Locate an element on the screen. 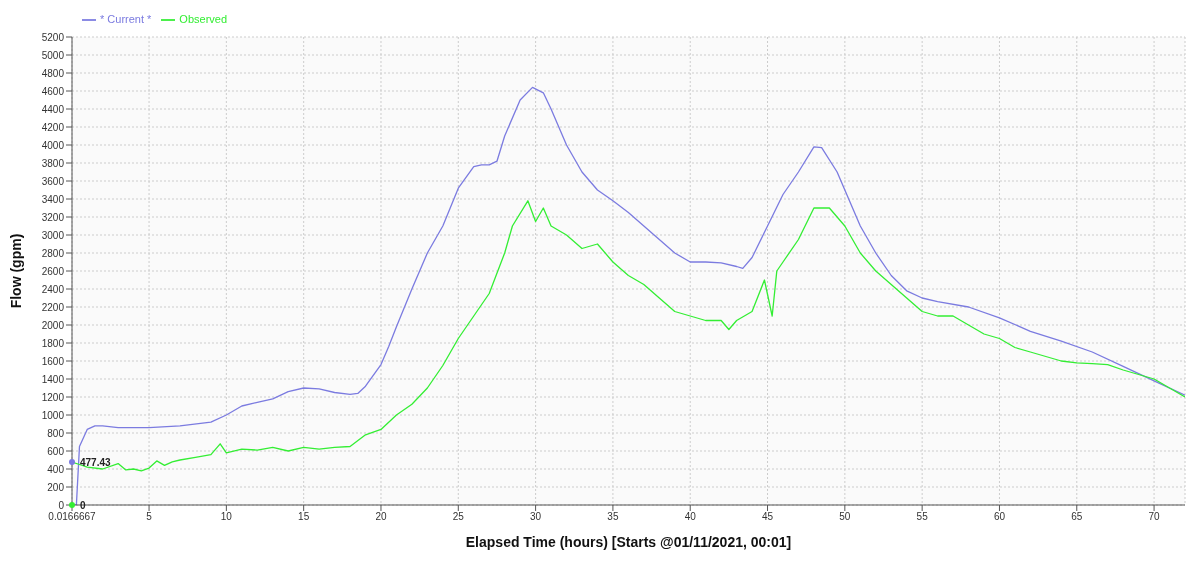 The width and height of the screenshot is (1201, 565). y-tick-label: 1200 is located at coordinates (53, 397).